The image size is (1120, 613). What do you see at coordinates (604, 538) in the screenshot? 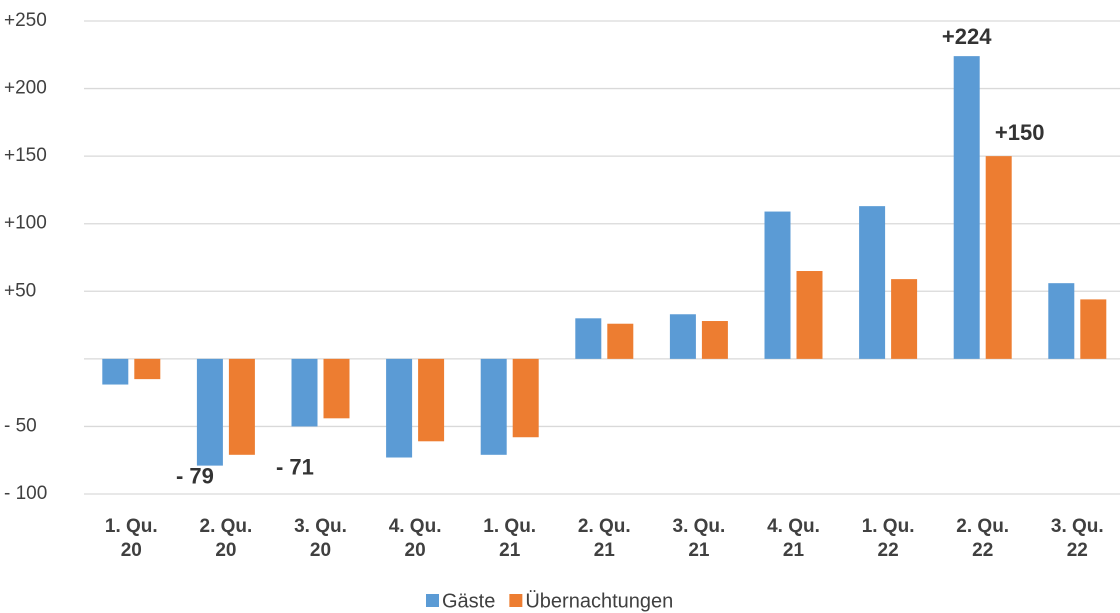
I see `x-tick-label: 2. Qu. 21` at bounding box center [604, 538].